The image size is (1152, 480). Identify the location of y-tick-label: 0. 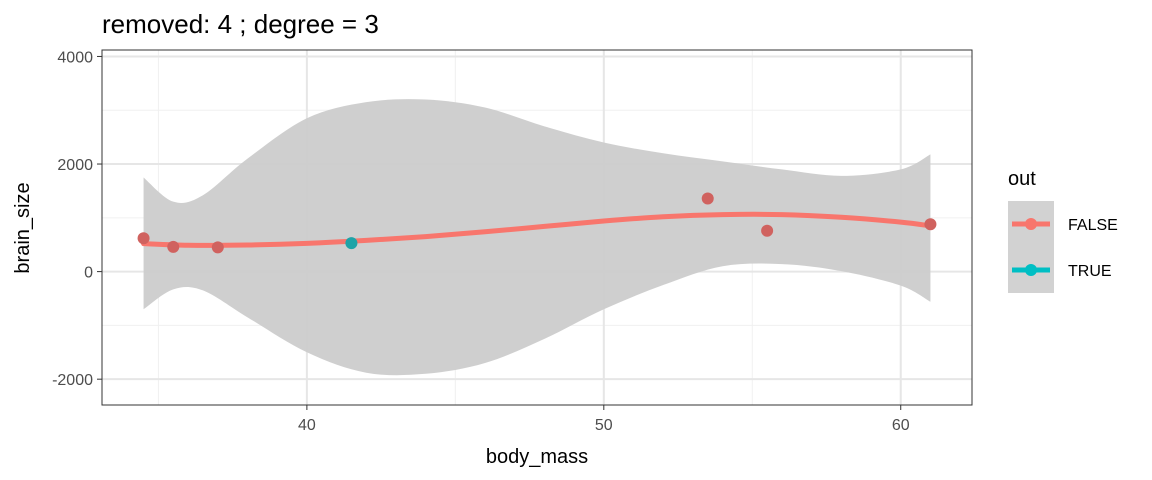
(88, 273).